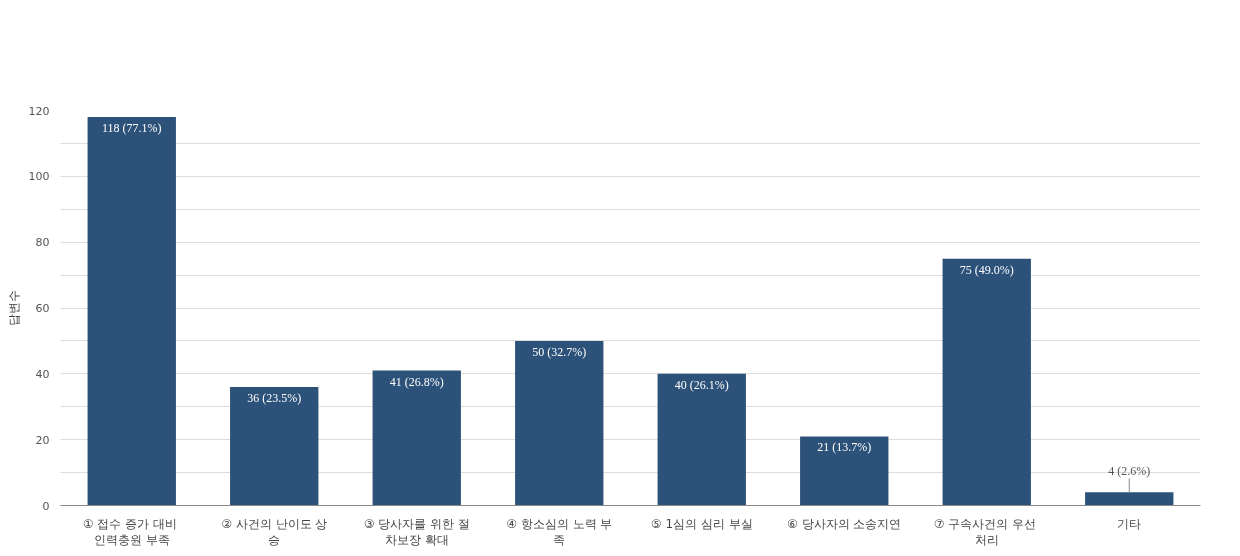 This screenshot has height=556, width=1240. I want to click on y-tick-label: 120, so click(39, 111).